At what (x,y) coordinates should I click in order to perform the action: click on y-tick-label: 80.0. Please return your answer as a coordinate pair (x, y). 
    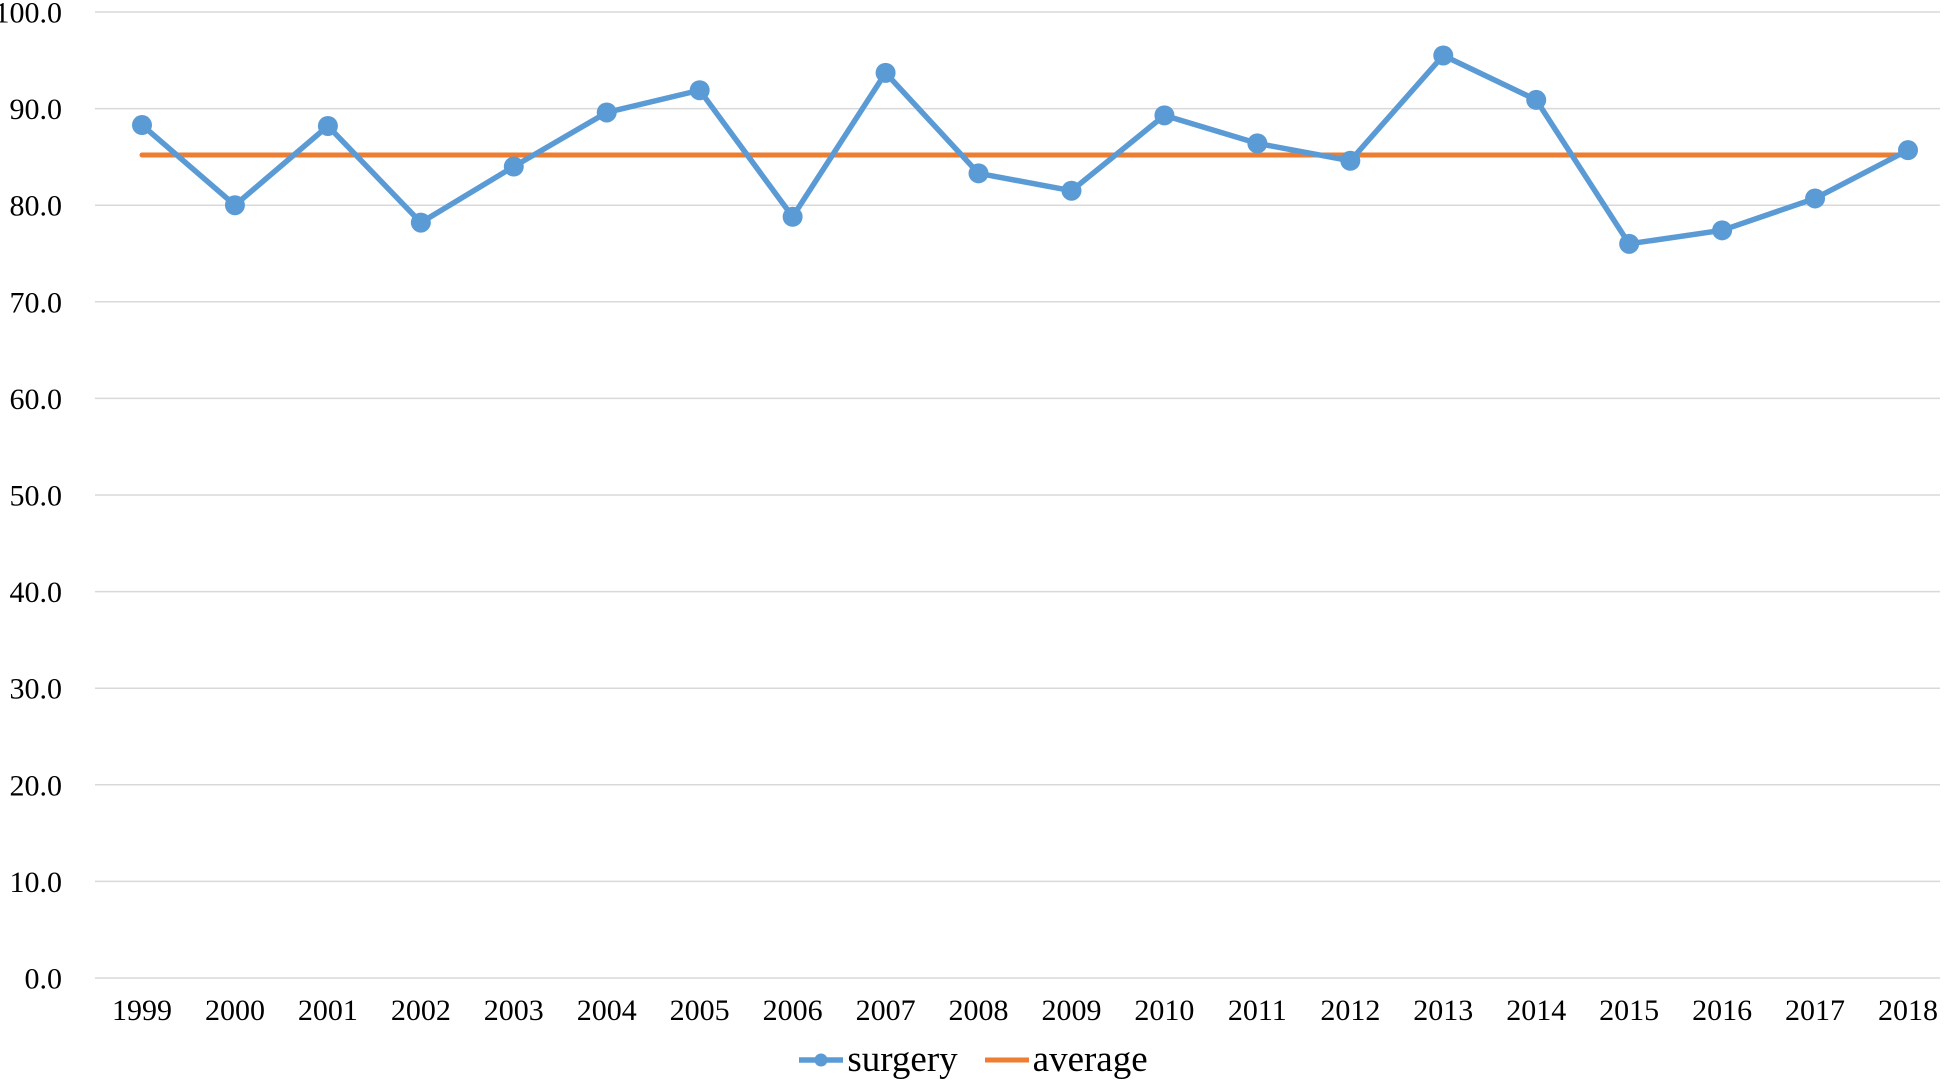
    Looking at the image, I should click on (36, 206).